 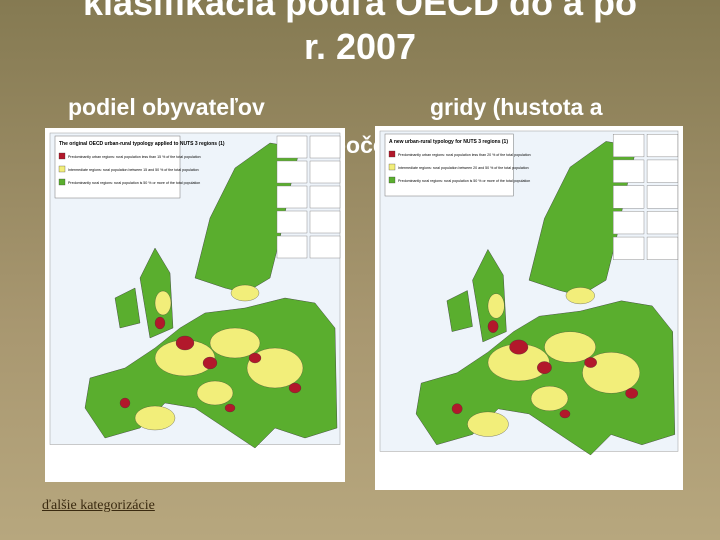 What do you see at coordinates (98, 505) in the screenshot?
I see `link: ďalšie kategorizácie` at bounding box center [98, 505].